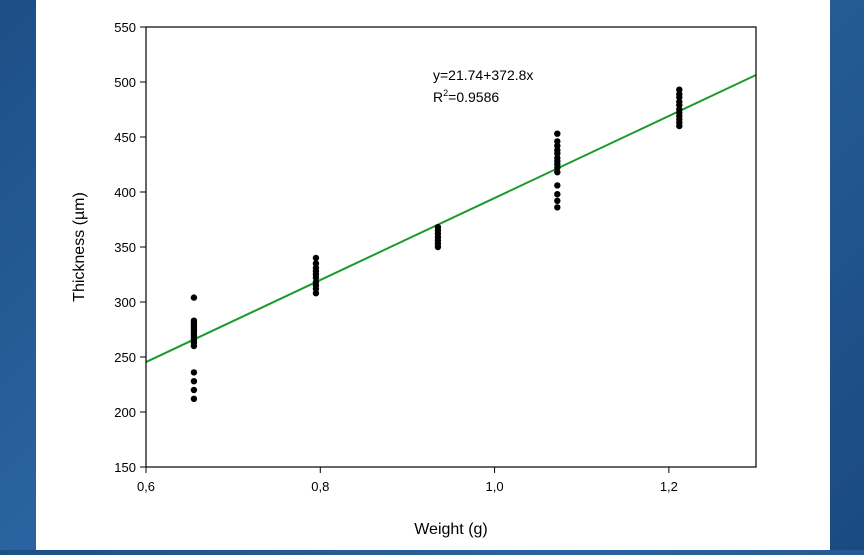 The width and height of the screenshot is (864, 555). What do you see at coordinates (320, 486) in the screenshot?
I see `x-tick-label: 0,8` at bounding box center [320, 486].